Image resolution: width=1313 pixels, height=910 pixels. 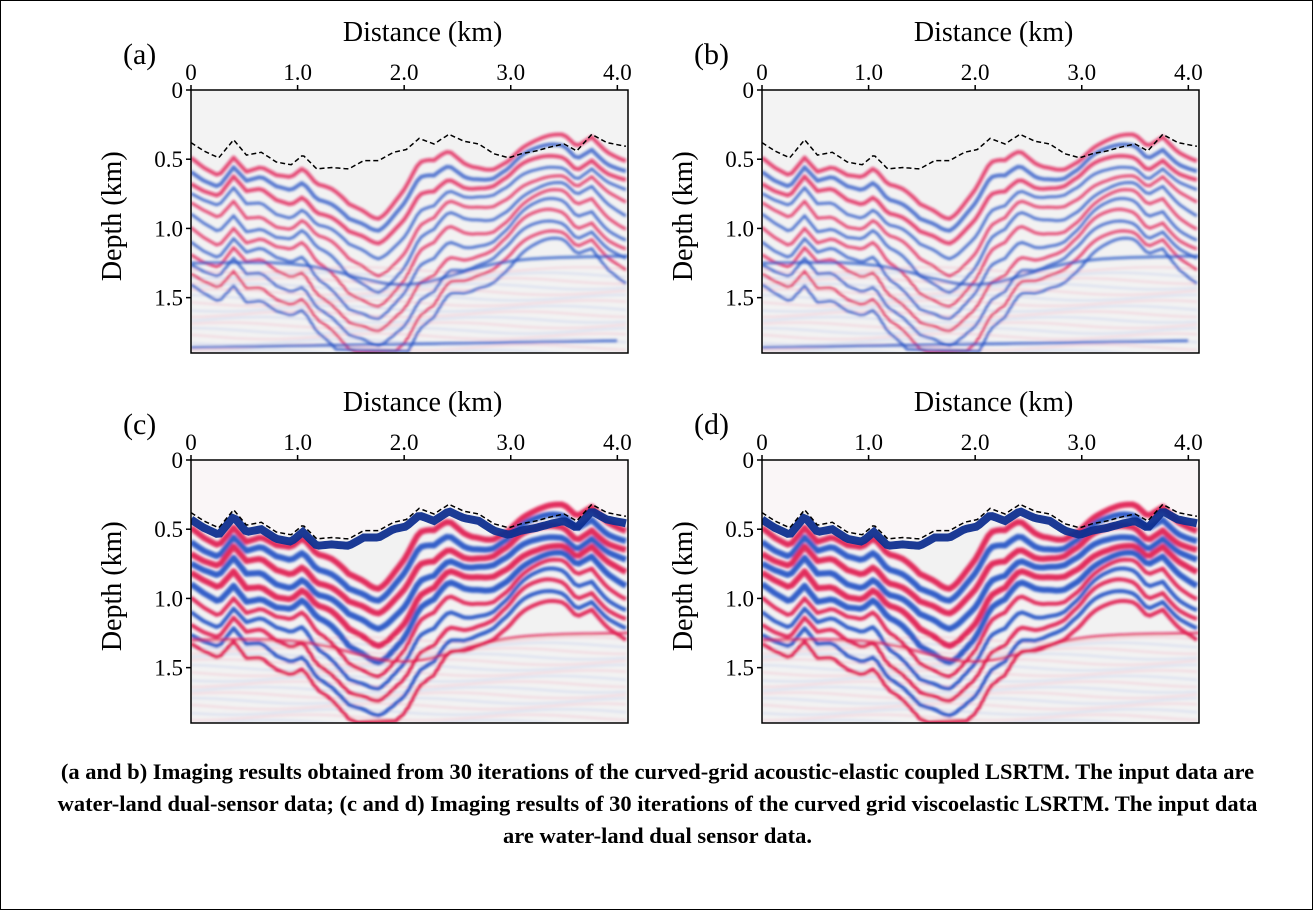 What do you see at coordinates (139, 54) in the screenshot?
I see `panel-label: (a)` at bounding box center [139, 54].